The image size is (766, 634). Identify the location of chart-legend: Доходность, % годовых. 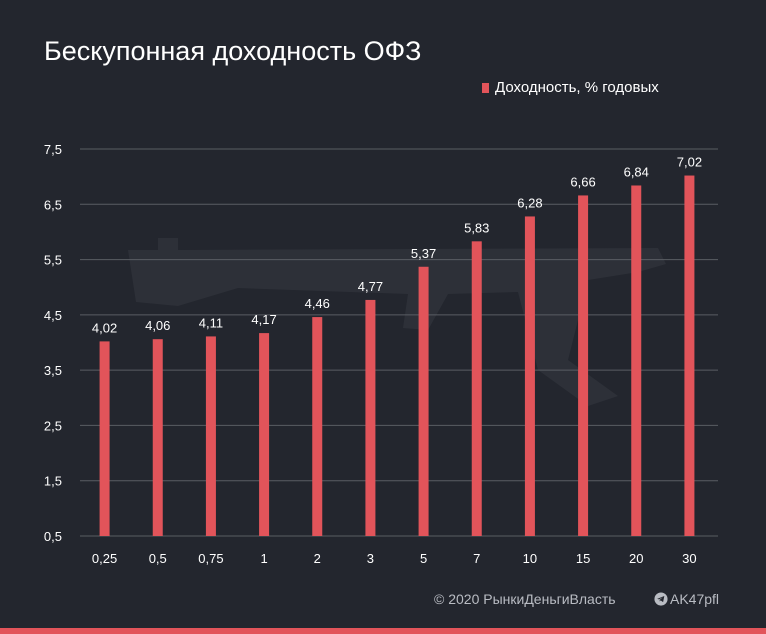
(570, 87).